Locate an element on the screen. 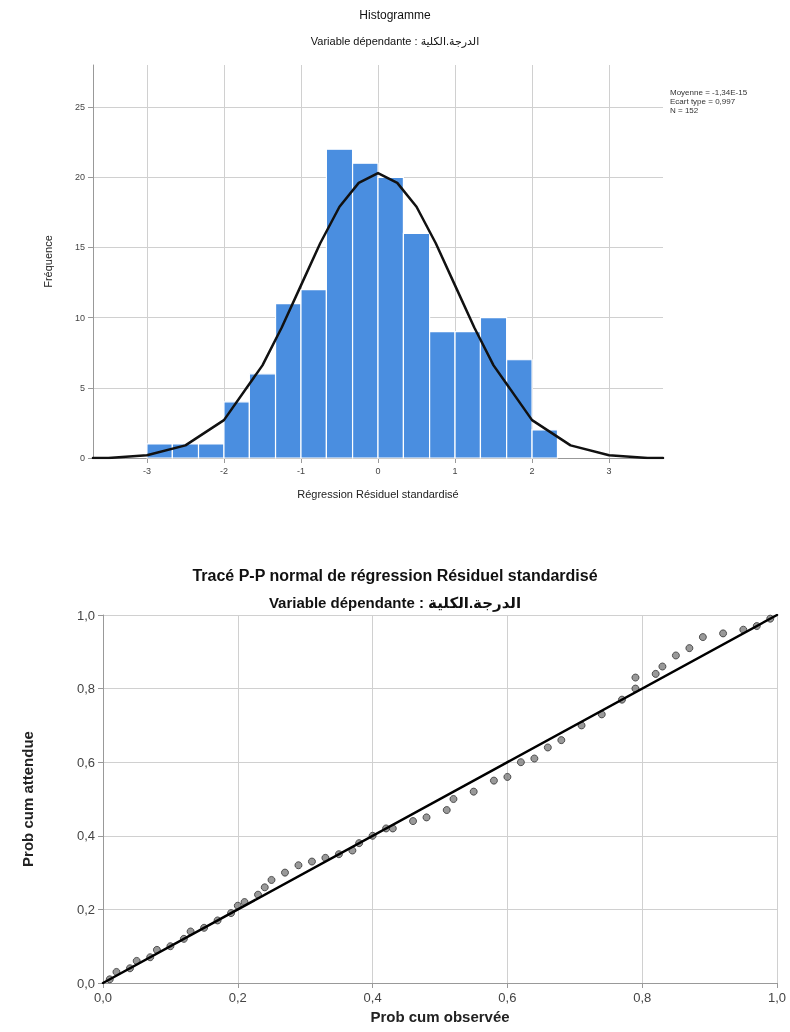 The height and width of the screenshot is (1032, 790). text: Moyenne = -1,34E-15 is located at coordinates (709, 92).